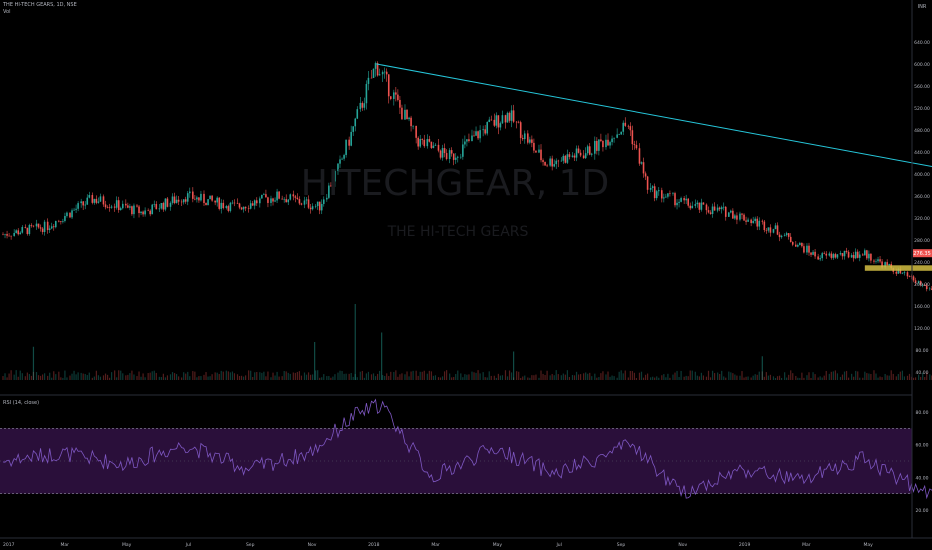 Image resolution: width=932 pixels, height=550 pixels. Describe the element at coordinates (922, 131) in the screenshot. I see `price-tick-label: 480.00` at that location.